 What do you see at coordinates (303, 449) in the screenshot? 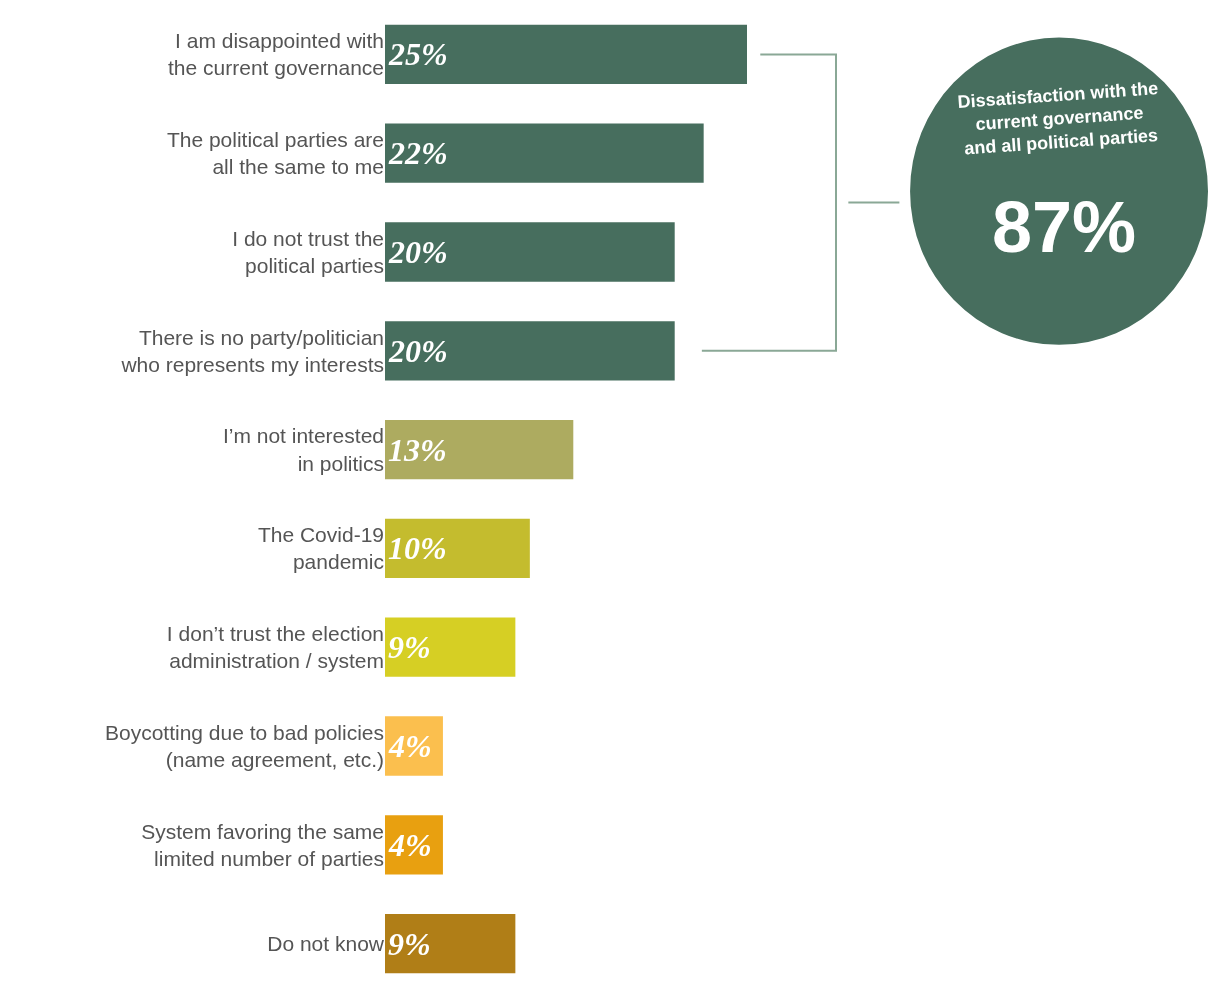
I see `y-tick-label: I’m not interested in politics` at bounding box center [303, 449].